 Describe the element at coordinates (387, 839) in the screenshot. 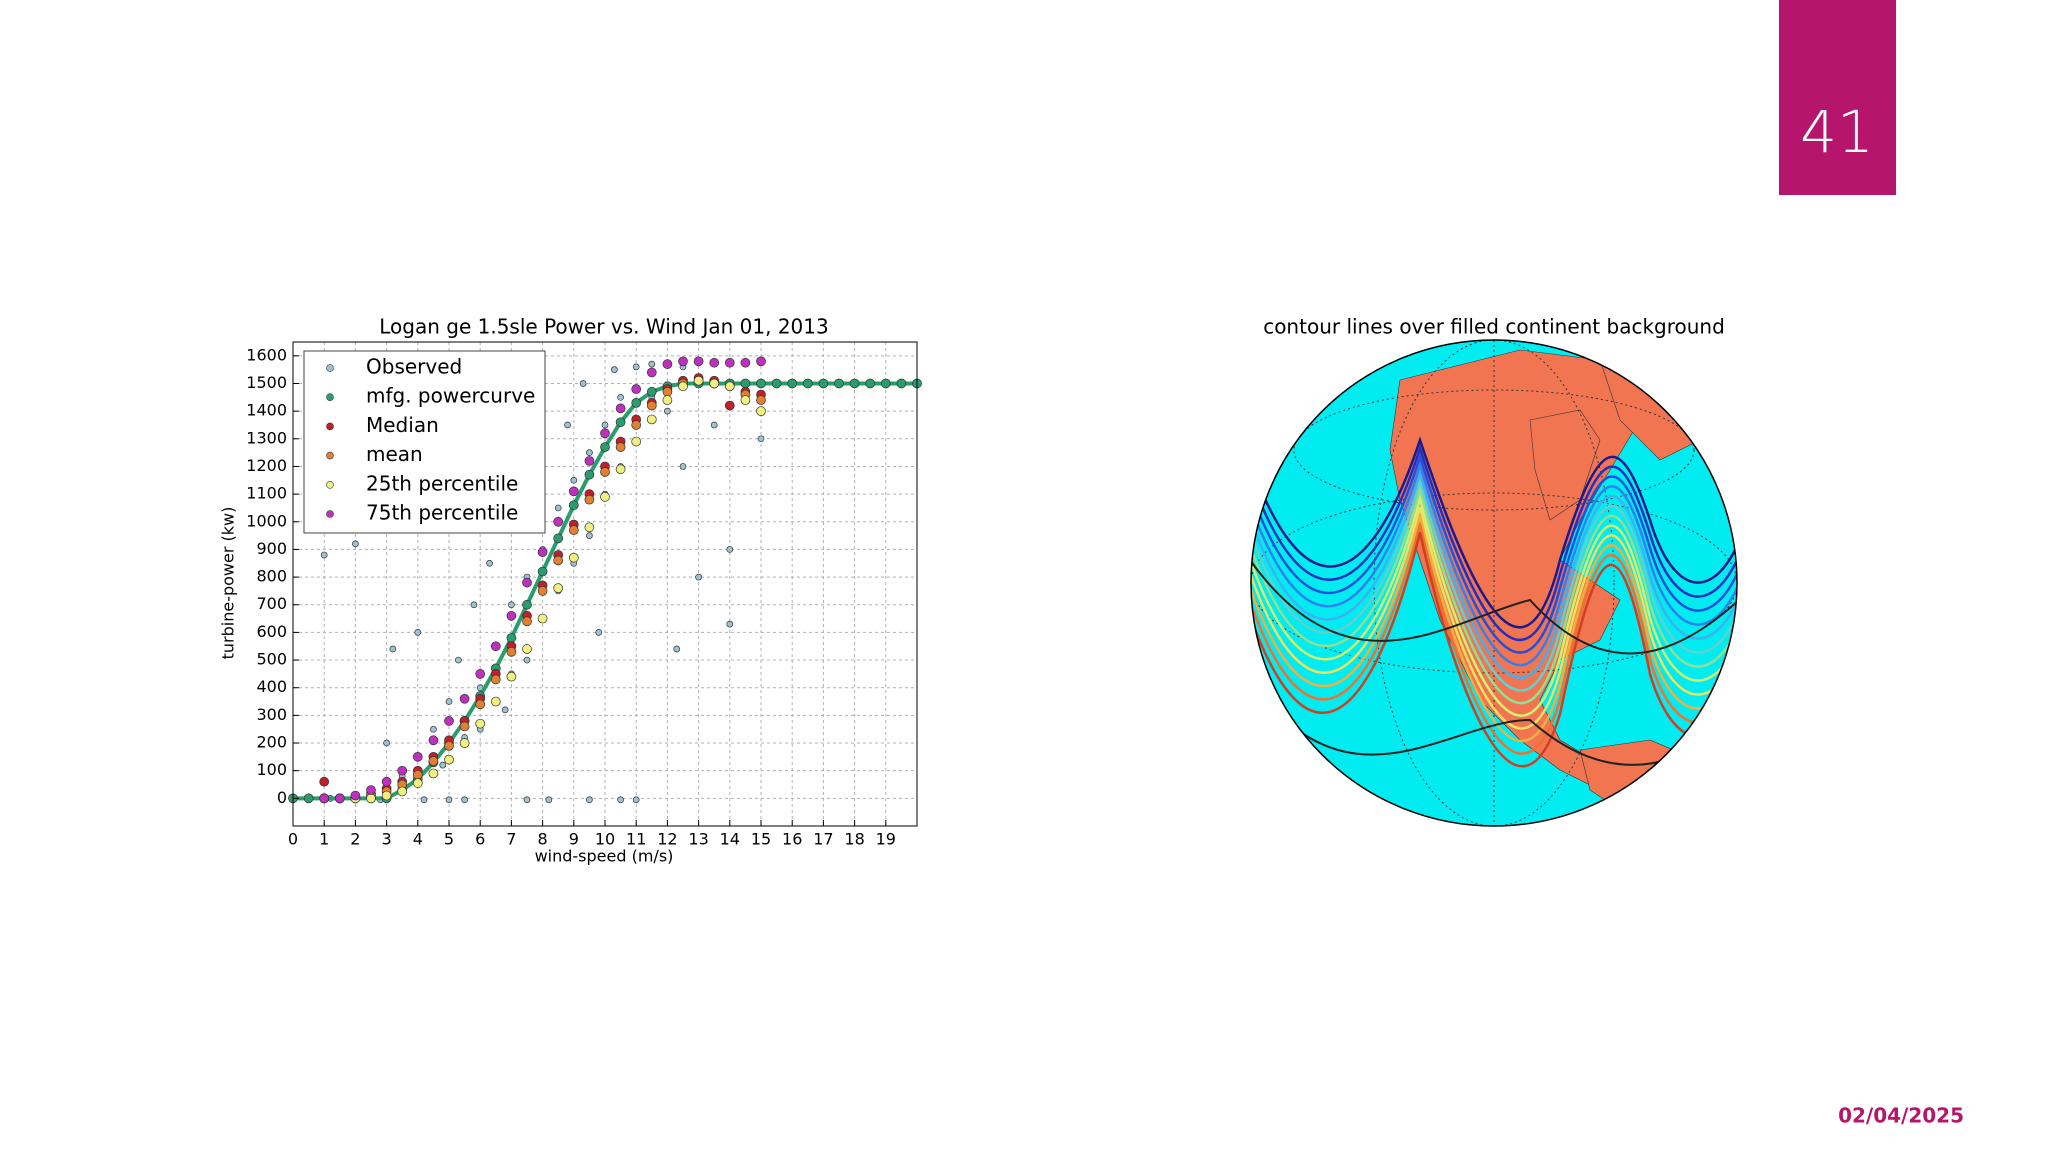

I see `x-tick-label: 3` at that location.